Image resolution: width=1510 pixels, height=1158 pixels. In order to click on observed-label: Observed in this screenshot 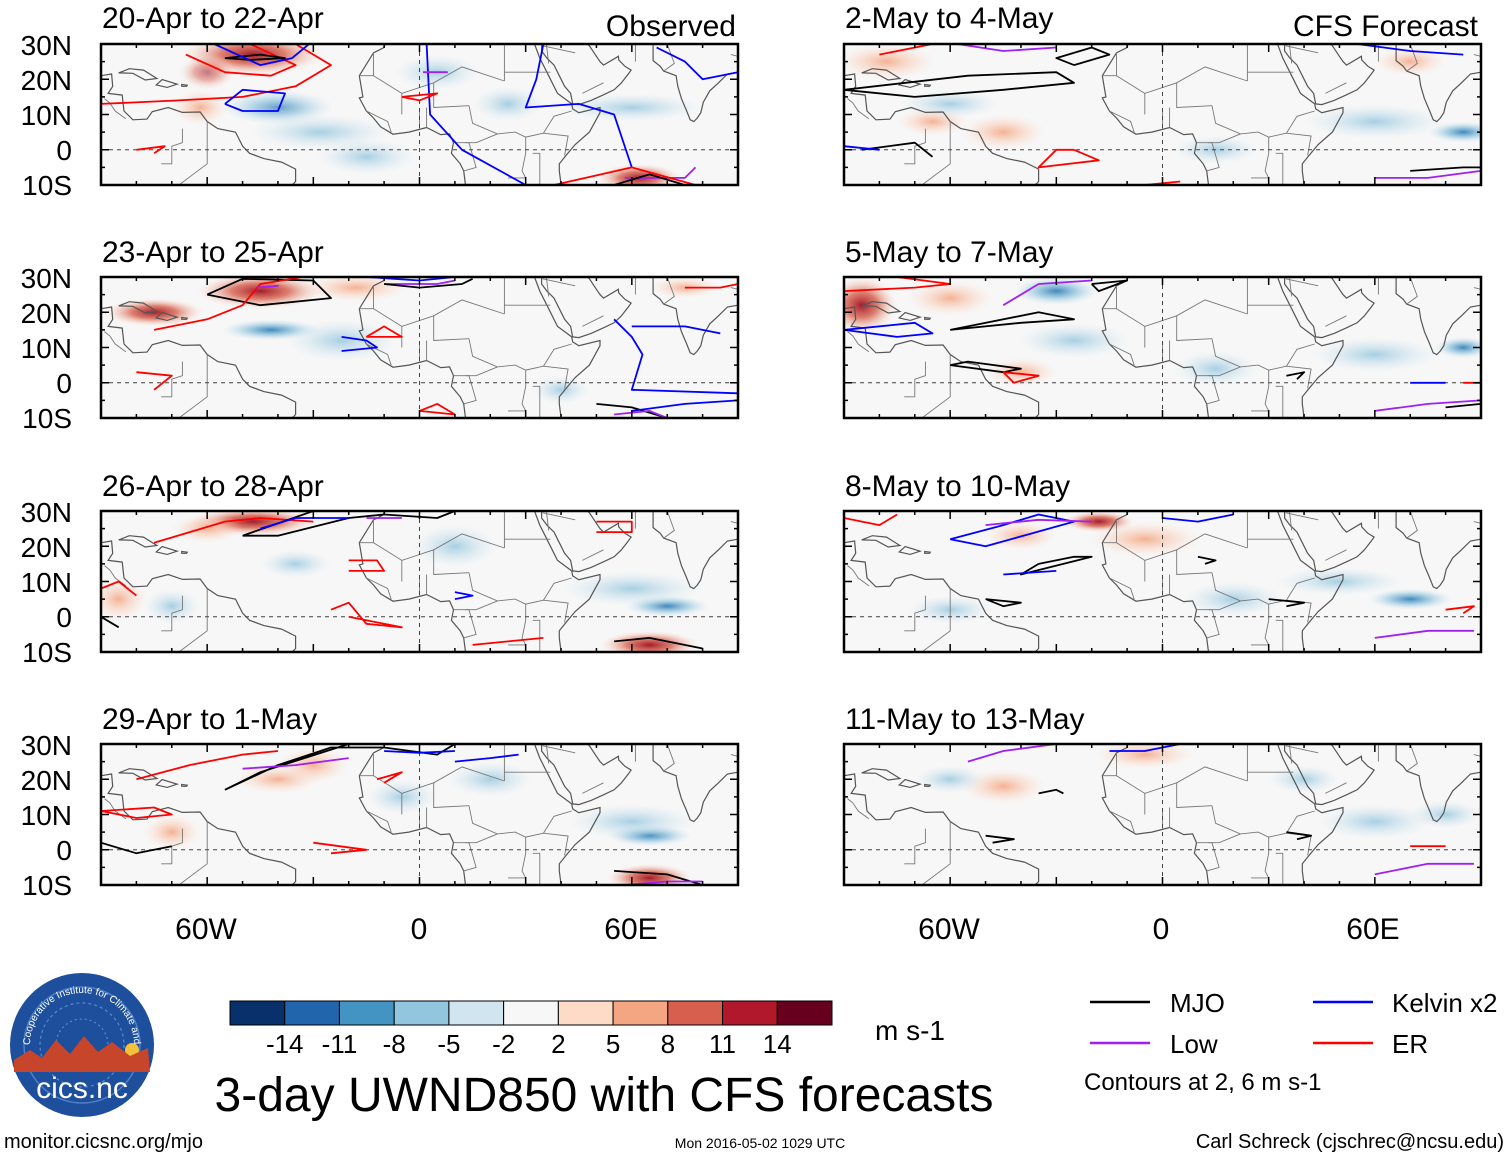, I will do `click(671, 26)`.